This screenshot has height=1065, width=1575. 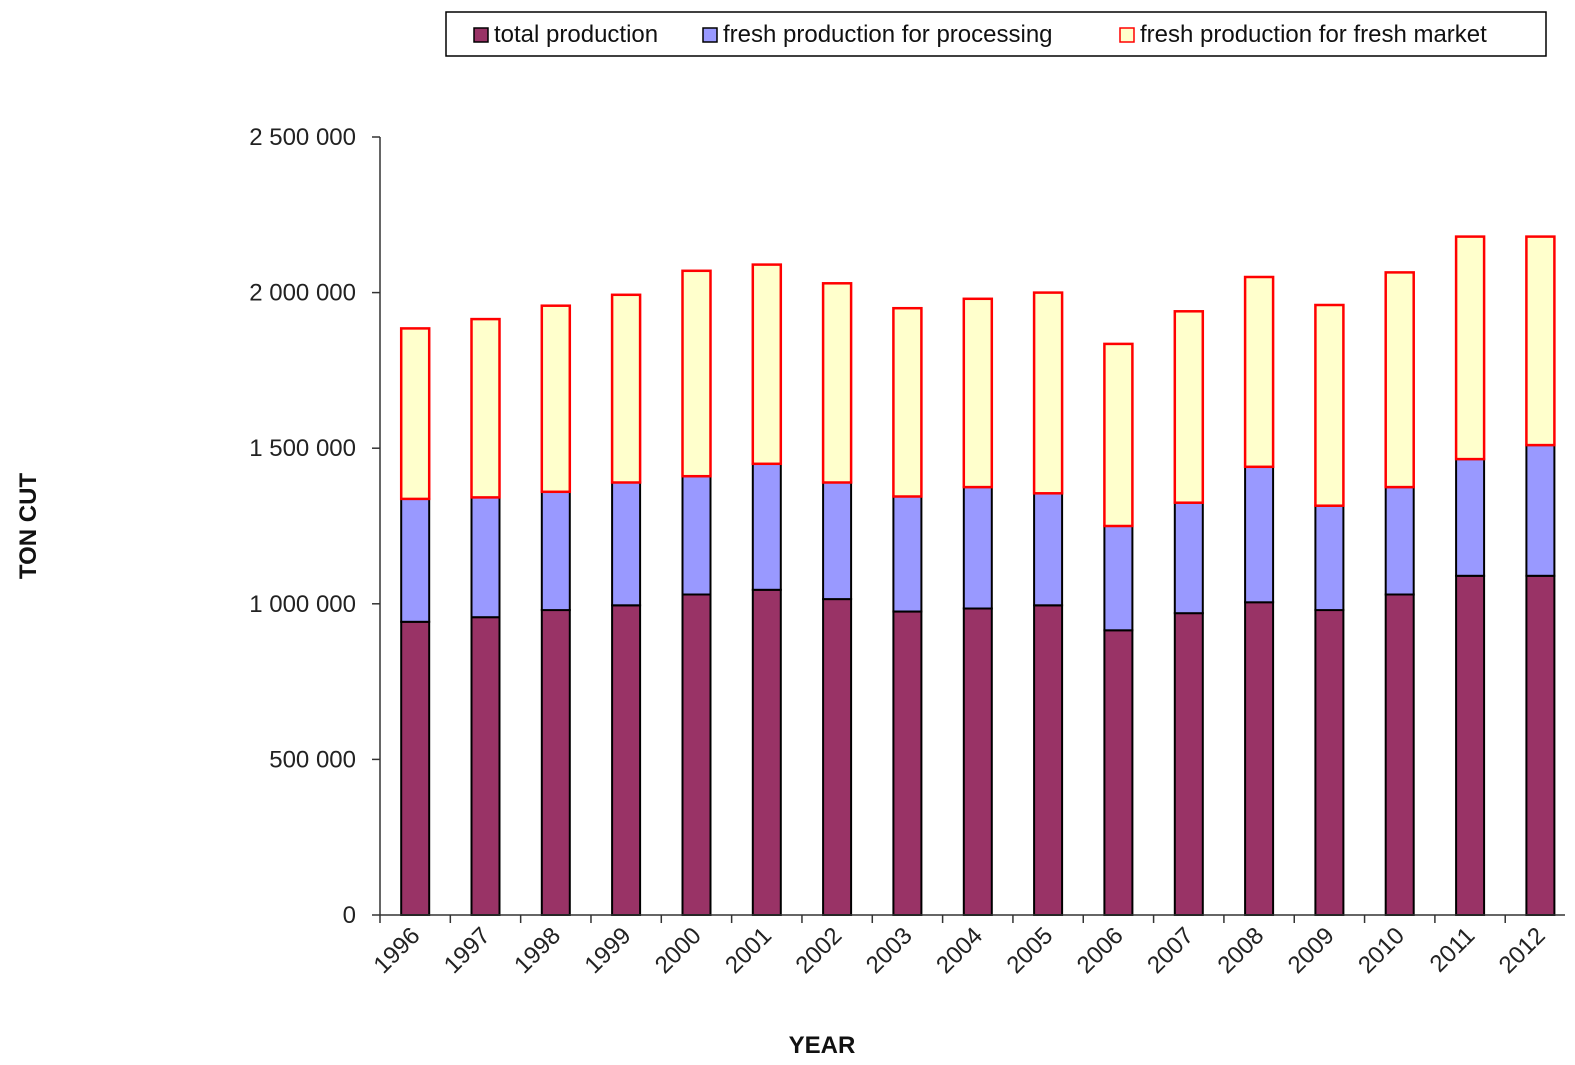 I want to click on x-tick-label: 1996, so click(x=397, y=950).